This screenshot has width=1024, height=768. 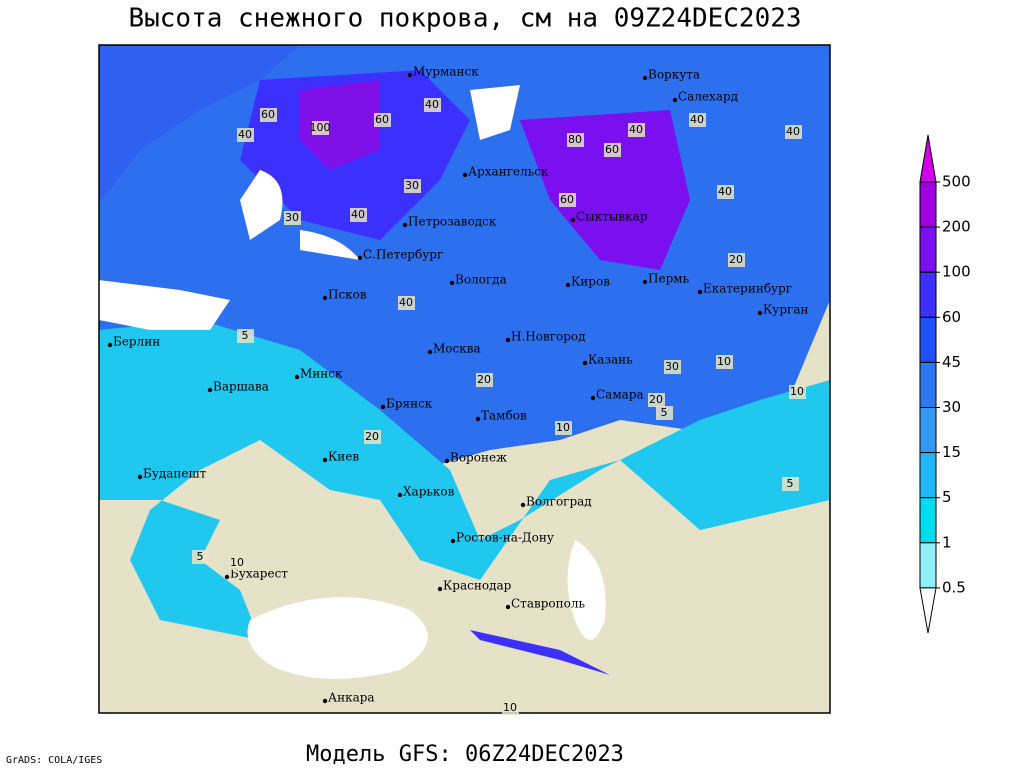 What do you see at coordinates (620, 395) in the screenshot?
I see `city-label: Самара` at bounding box center [620, 395].